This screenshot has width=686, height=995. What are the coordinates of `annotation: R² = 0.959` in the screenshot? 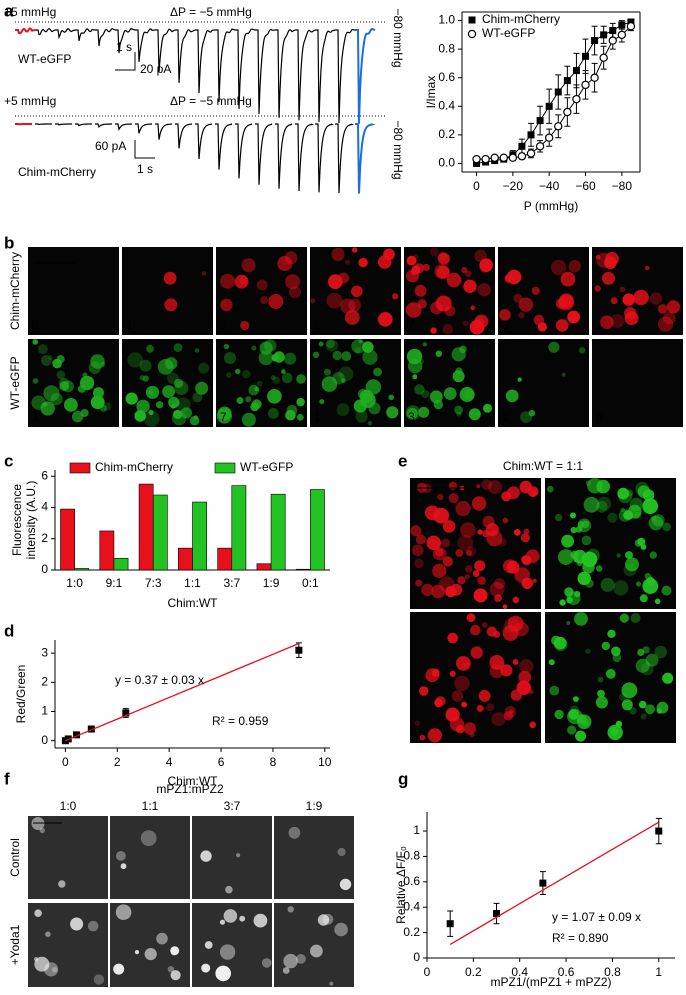 It's located at (240, 721).